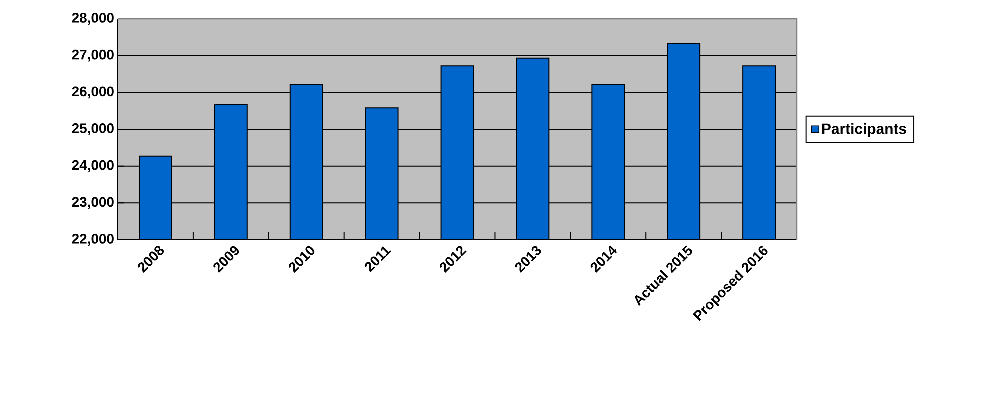 This screenshot has width=994, height=409. Describe the element at coordinates (93, 166) in the screenshot. I see `y-tick-label: 24,000` at that location.